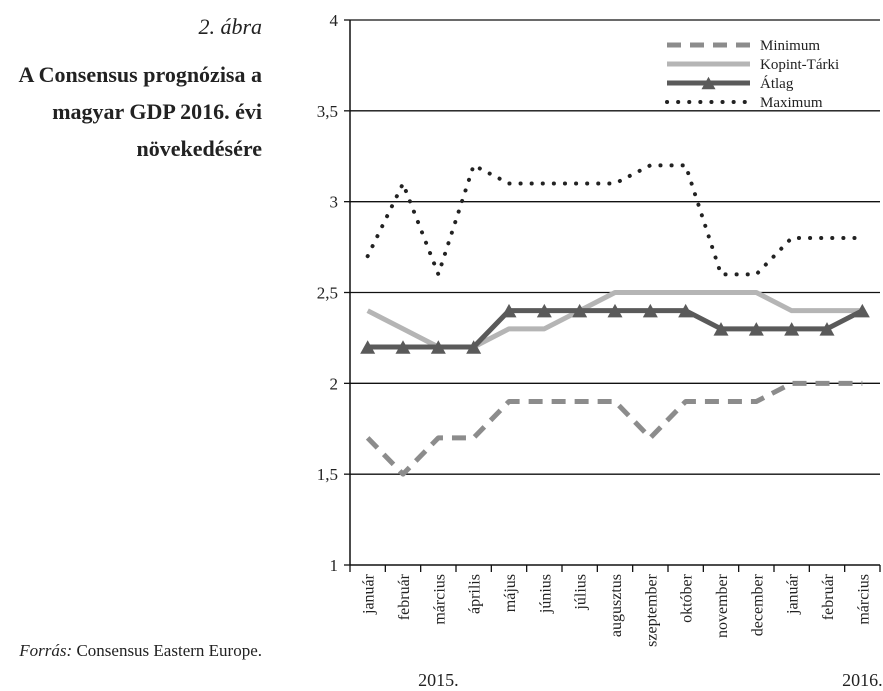  Describe the element at coordinates (334, 20) in the screenshot. I see `y-tick-label: 4` at that location.